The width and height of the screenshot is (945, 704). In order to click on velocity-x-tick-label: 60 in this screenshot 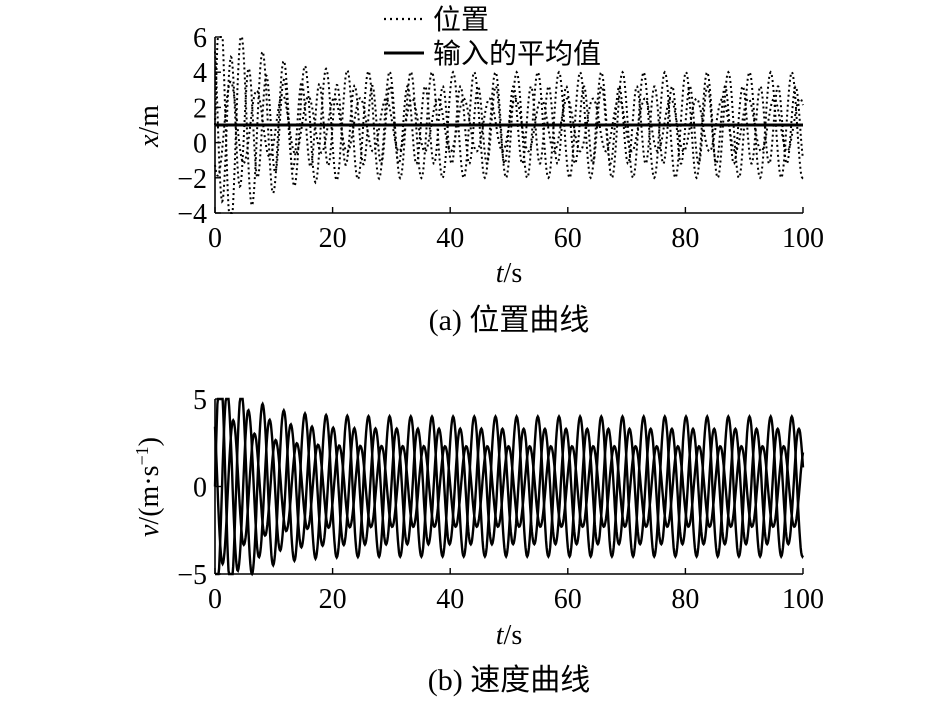, I will do `click(568, 599)`.